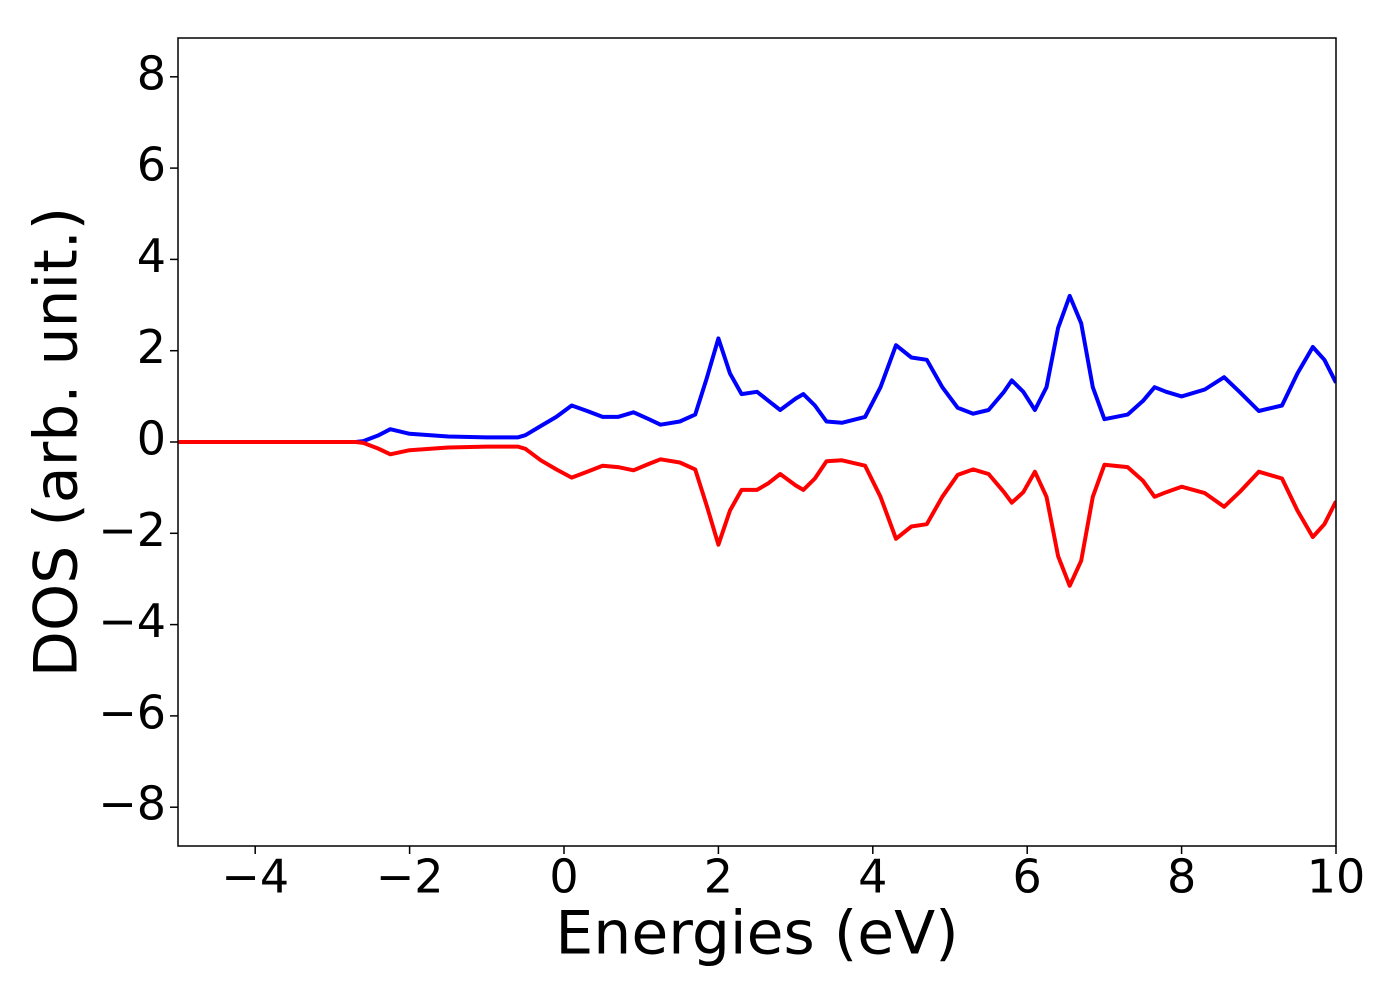 This screenshot has width=1400, height=1000. Describe the element at coordinates (151, 439) in the screenshot. I see `y-tick-label: 0` at that location.